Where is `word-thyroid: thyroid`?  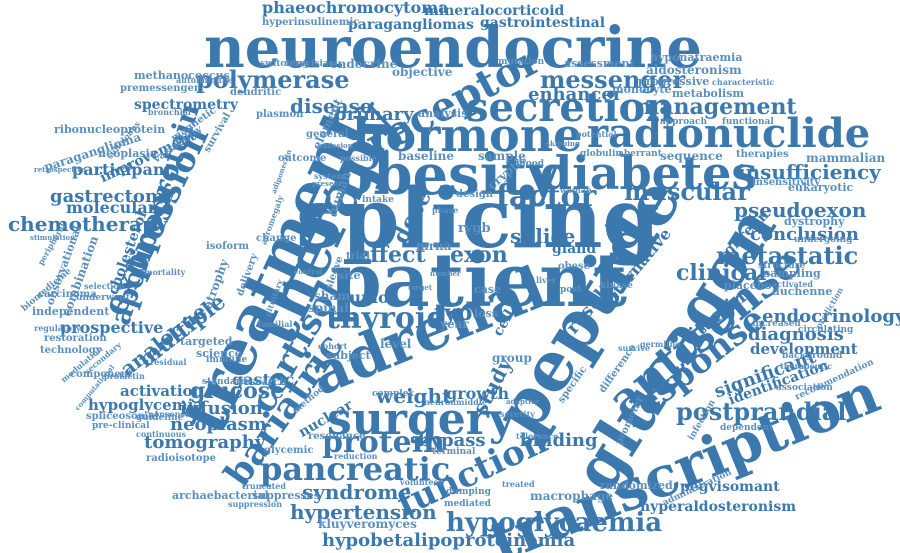 word-thyroid: thyroid is located at coordinates (387, 318).